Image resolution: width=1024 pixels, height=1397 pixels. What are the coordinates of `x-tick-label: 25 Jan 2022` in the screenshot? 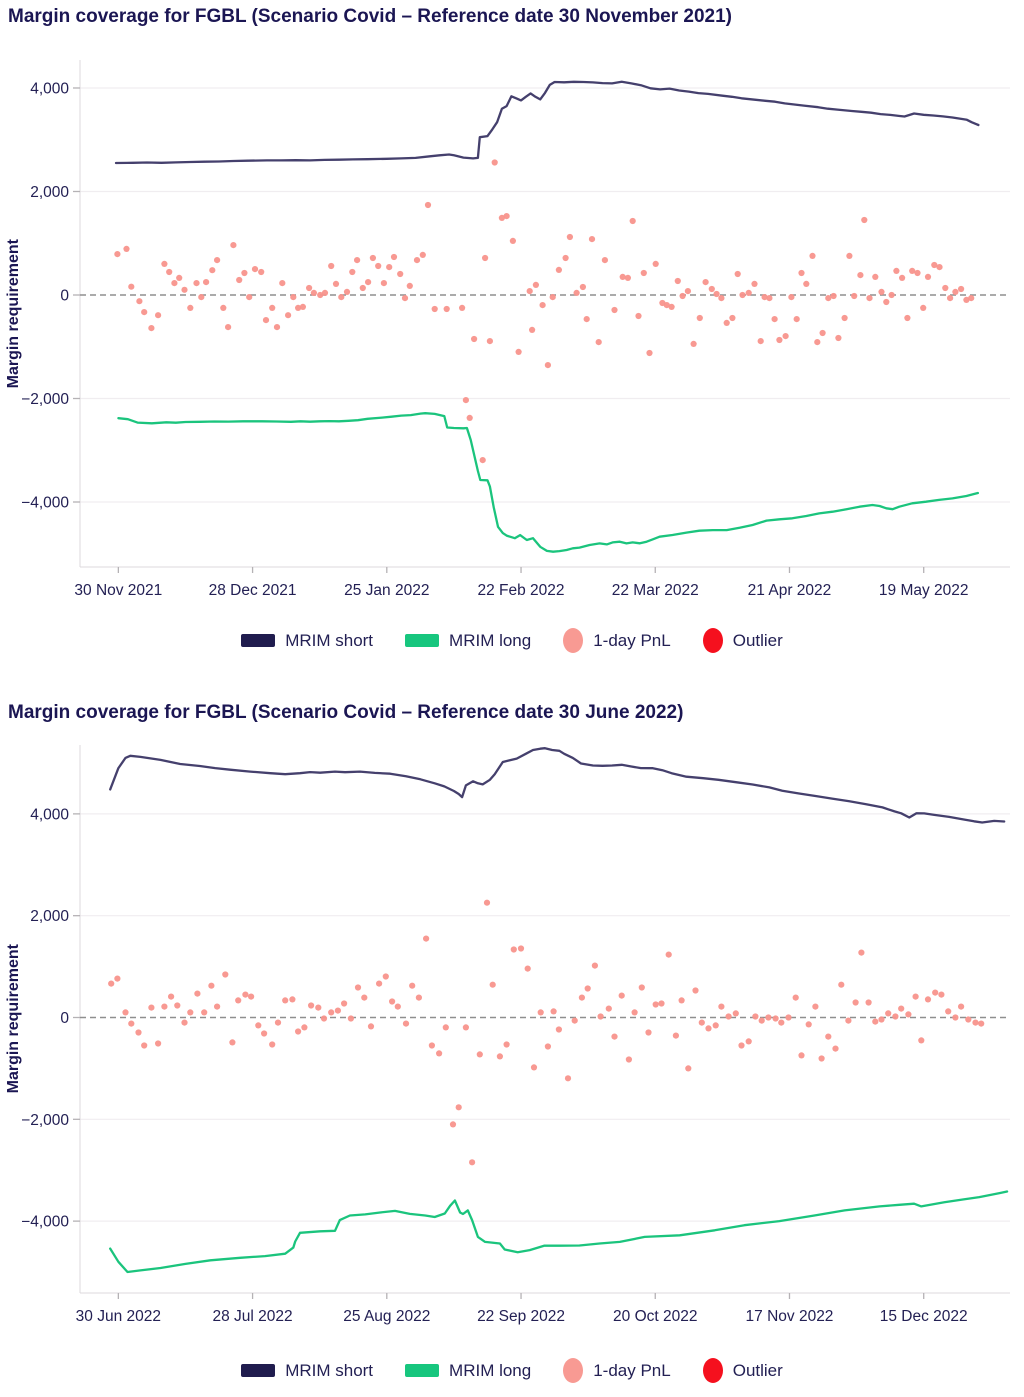 It's located at (386, 590).